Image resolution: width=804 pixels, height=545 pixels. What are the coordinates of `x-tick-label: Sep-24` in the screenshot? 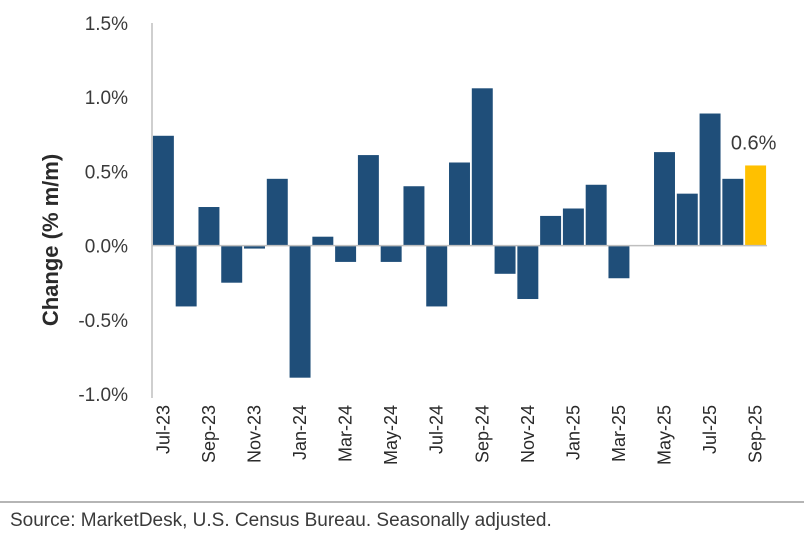 It's located at (482, 434).